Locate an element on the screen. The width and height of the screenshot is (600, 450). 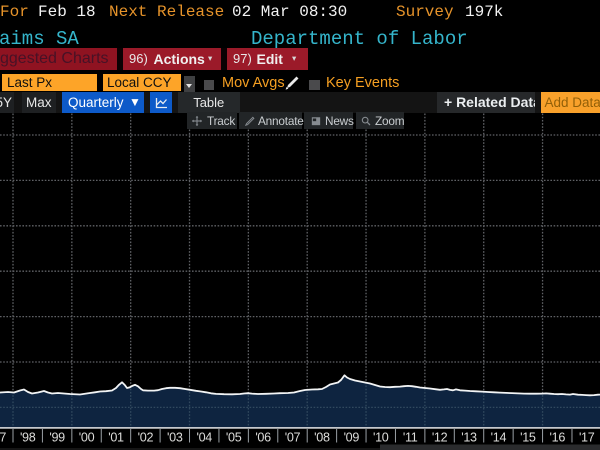
svg-text: '12 is located at coordinates (440, 438).